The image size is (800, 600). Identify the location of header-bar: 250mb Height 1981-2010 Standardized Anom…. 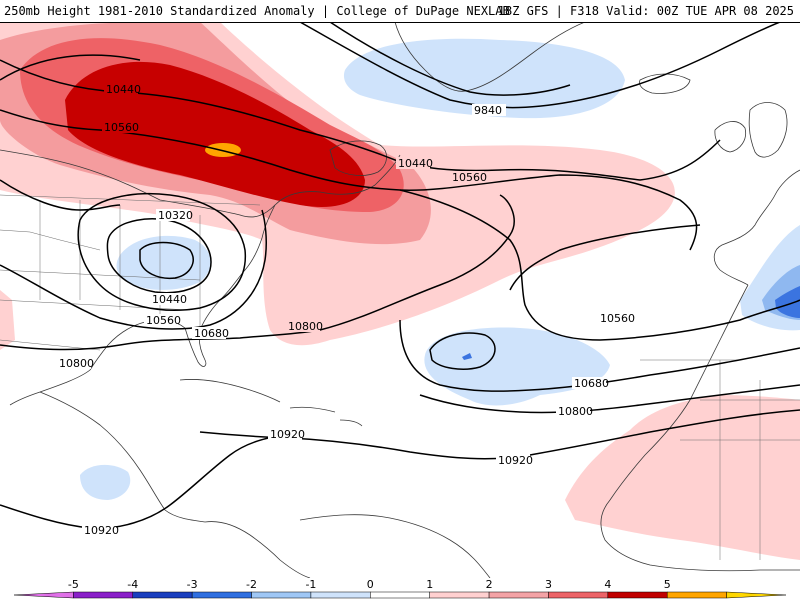
(400, 11).